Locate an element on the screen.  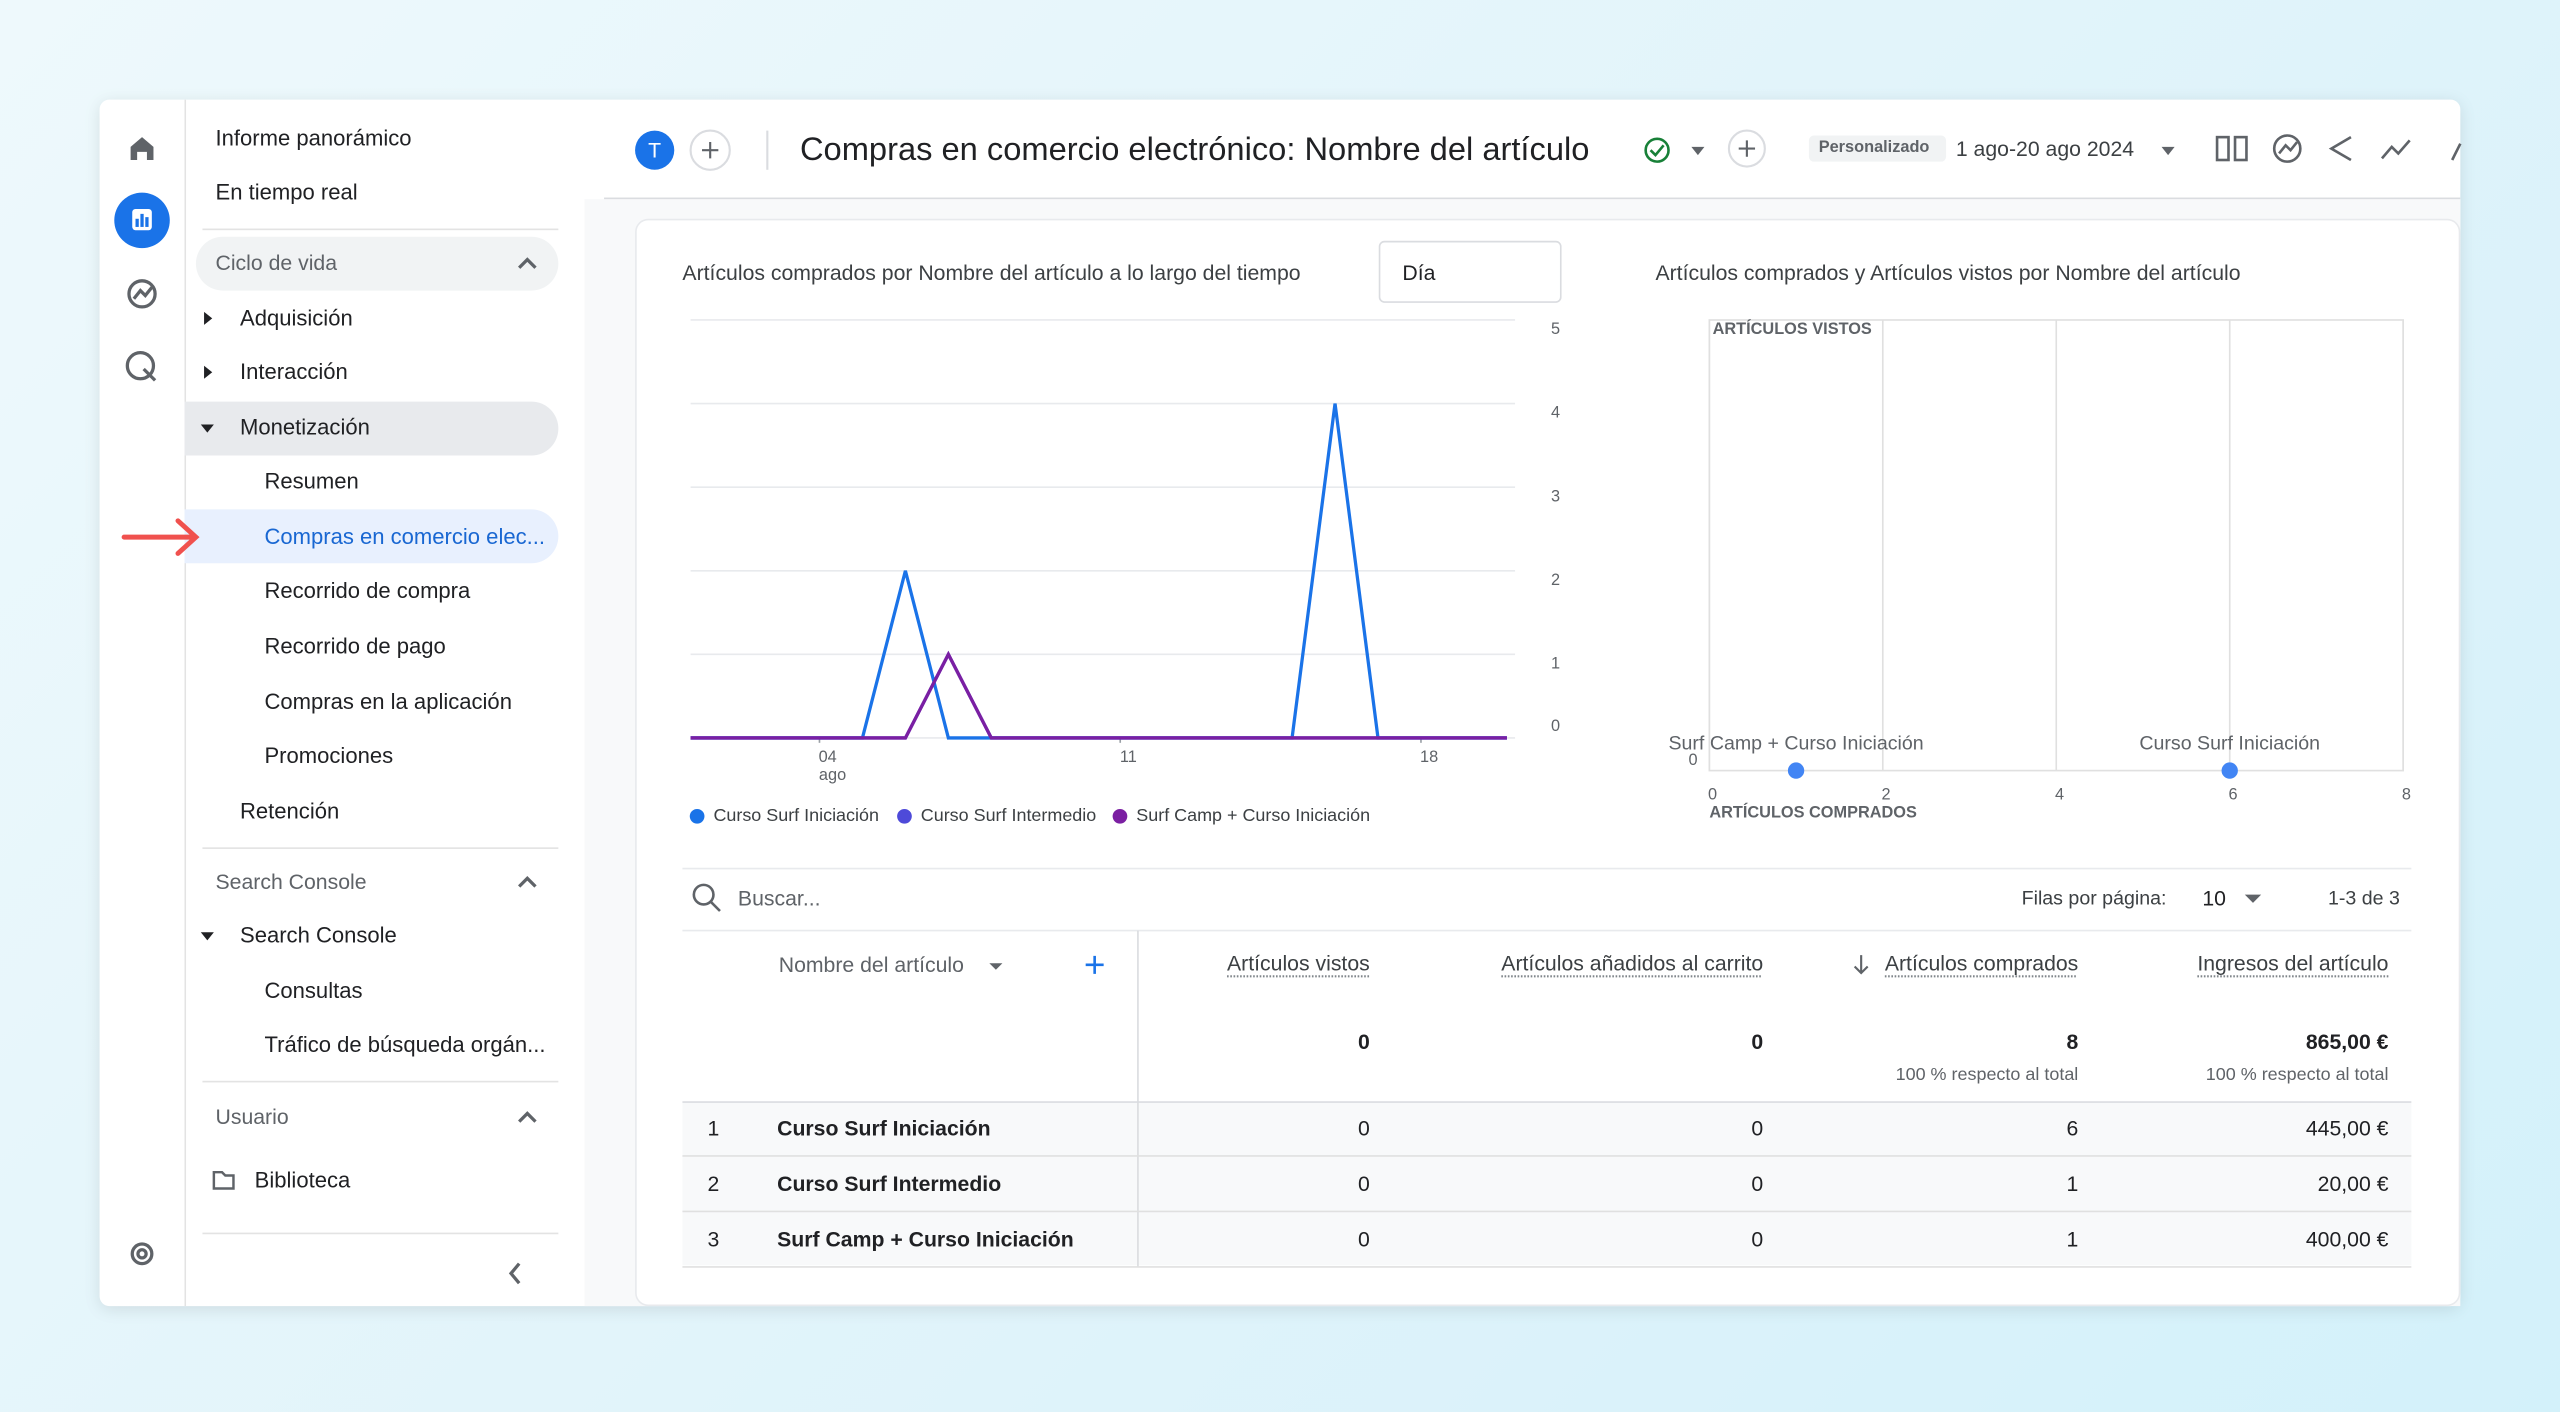
y-tick-label: 2 is located at coordinates (1555, 580).